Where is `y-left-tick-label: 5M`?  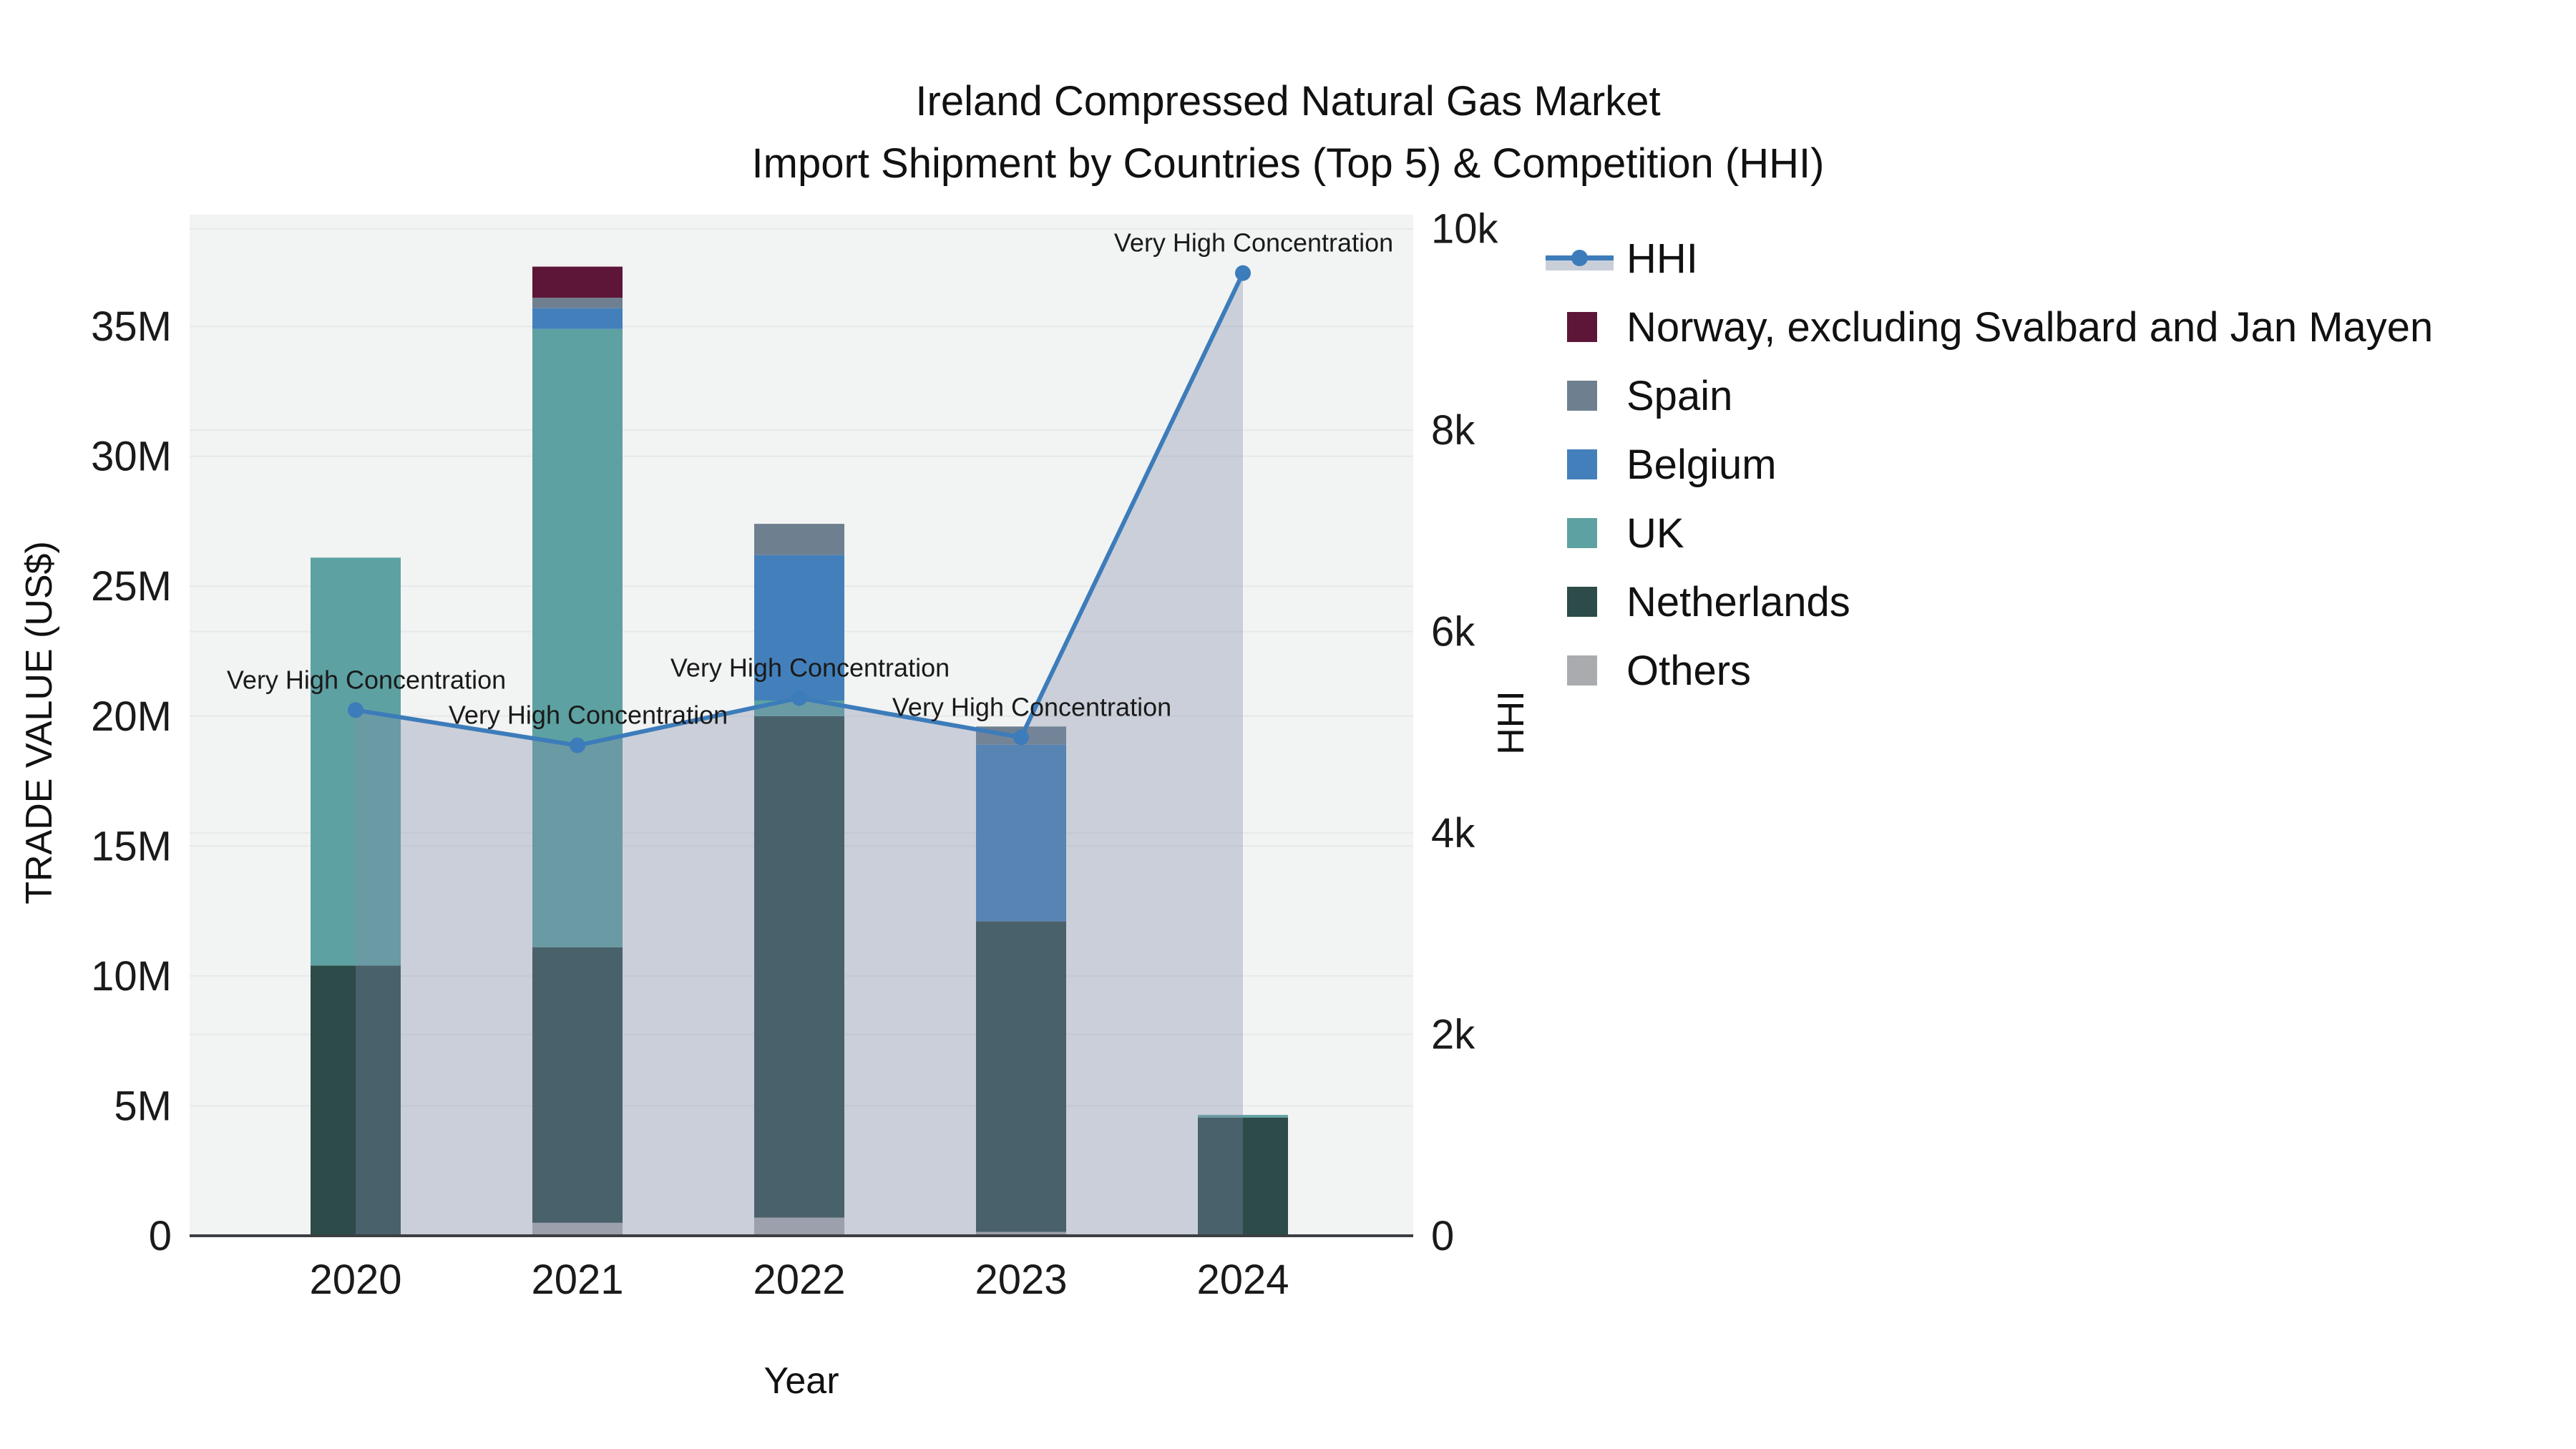 y-left-tick-label: 5M is located at coordinates (143, 1106).